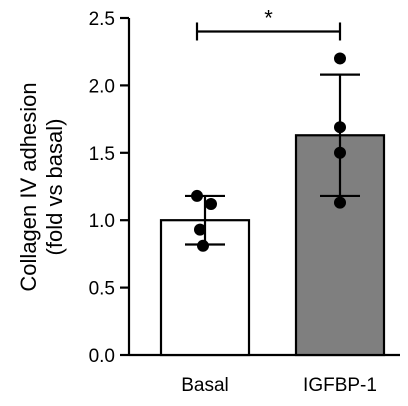  Describe the element at coordinates (54, 187) in the screenshot. I see `y-axis-label-line2: (fold vs basal)` at that location.